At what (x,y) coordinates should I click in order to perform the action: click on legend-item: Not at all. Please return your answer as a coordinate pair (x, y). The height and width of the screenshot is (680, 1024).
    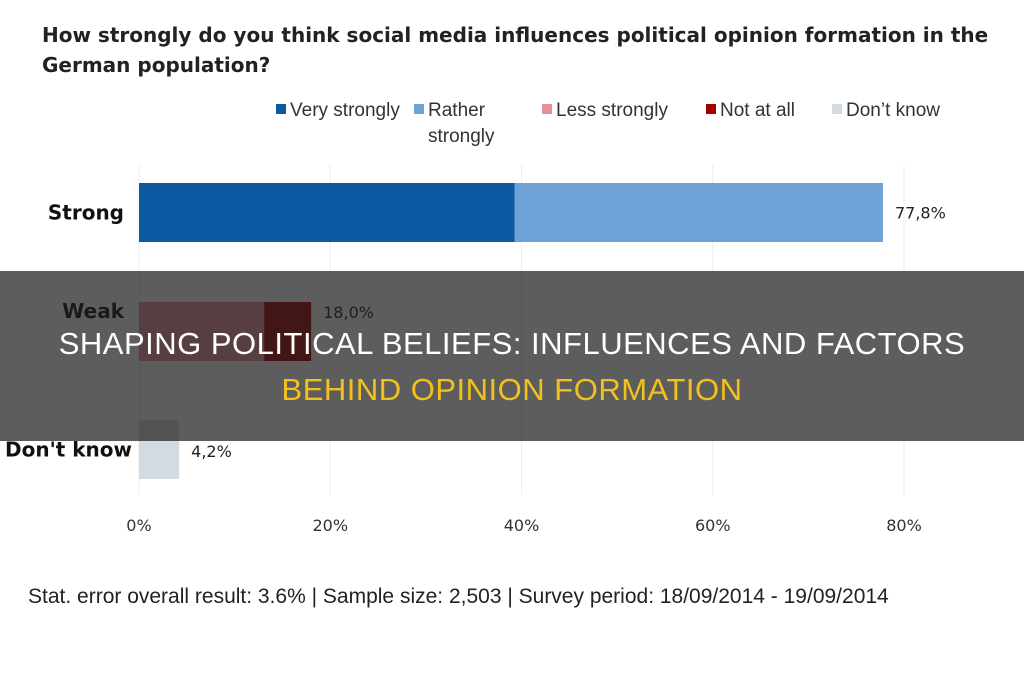
    Looking at the image, I should click on (750, 111).